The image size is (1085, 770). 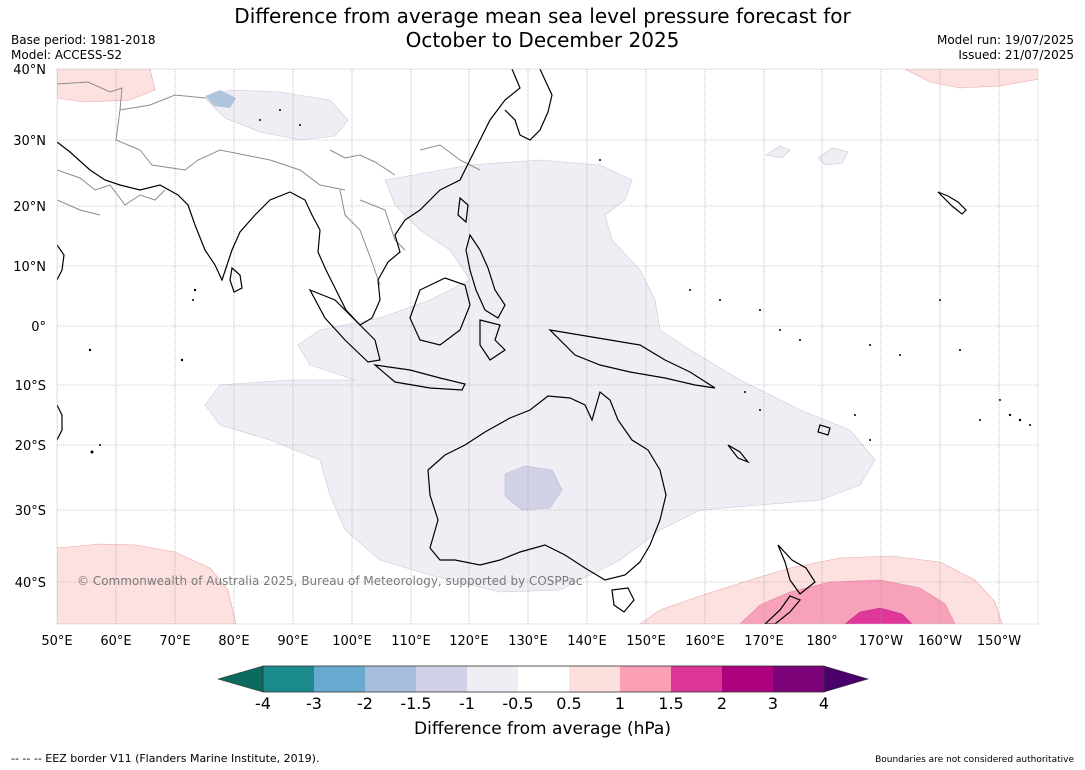 What do you see at coordinates (1016, 55) in the screenshot?
I see `issued-date: Issued: 21/07/2025` at bounding box center [1016, 55].